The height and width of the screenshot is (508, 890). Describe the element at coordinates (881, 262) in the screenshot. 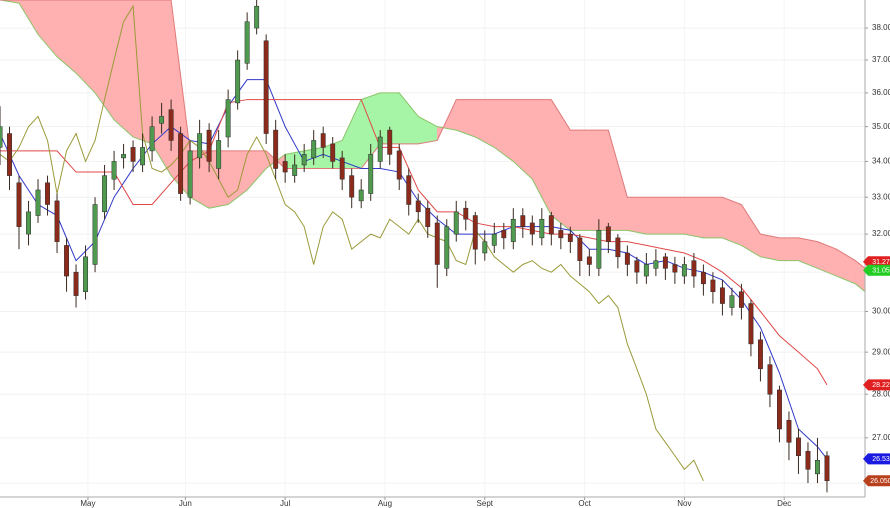

I see `price-tag-label: 31.27` at that location.